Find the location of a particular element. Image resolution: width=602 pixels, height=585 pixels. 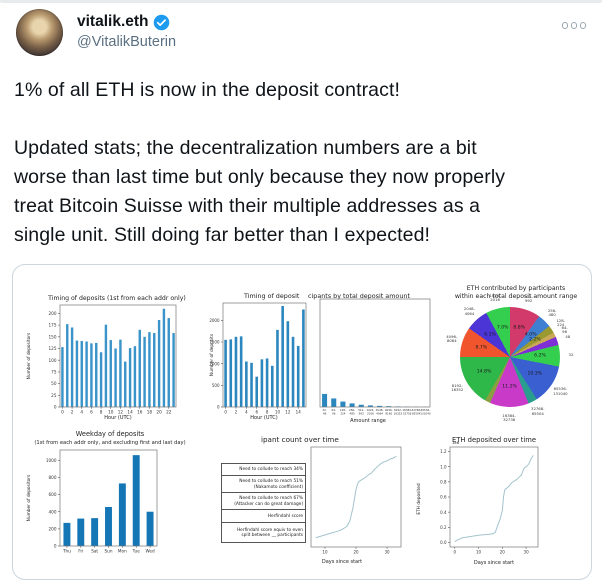

pie-chart is located at coordinates (510, 357).